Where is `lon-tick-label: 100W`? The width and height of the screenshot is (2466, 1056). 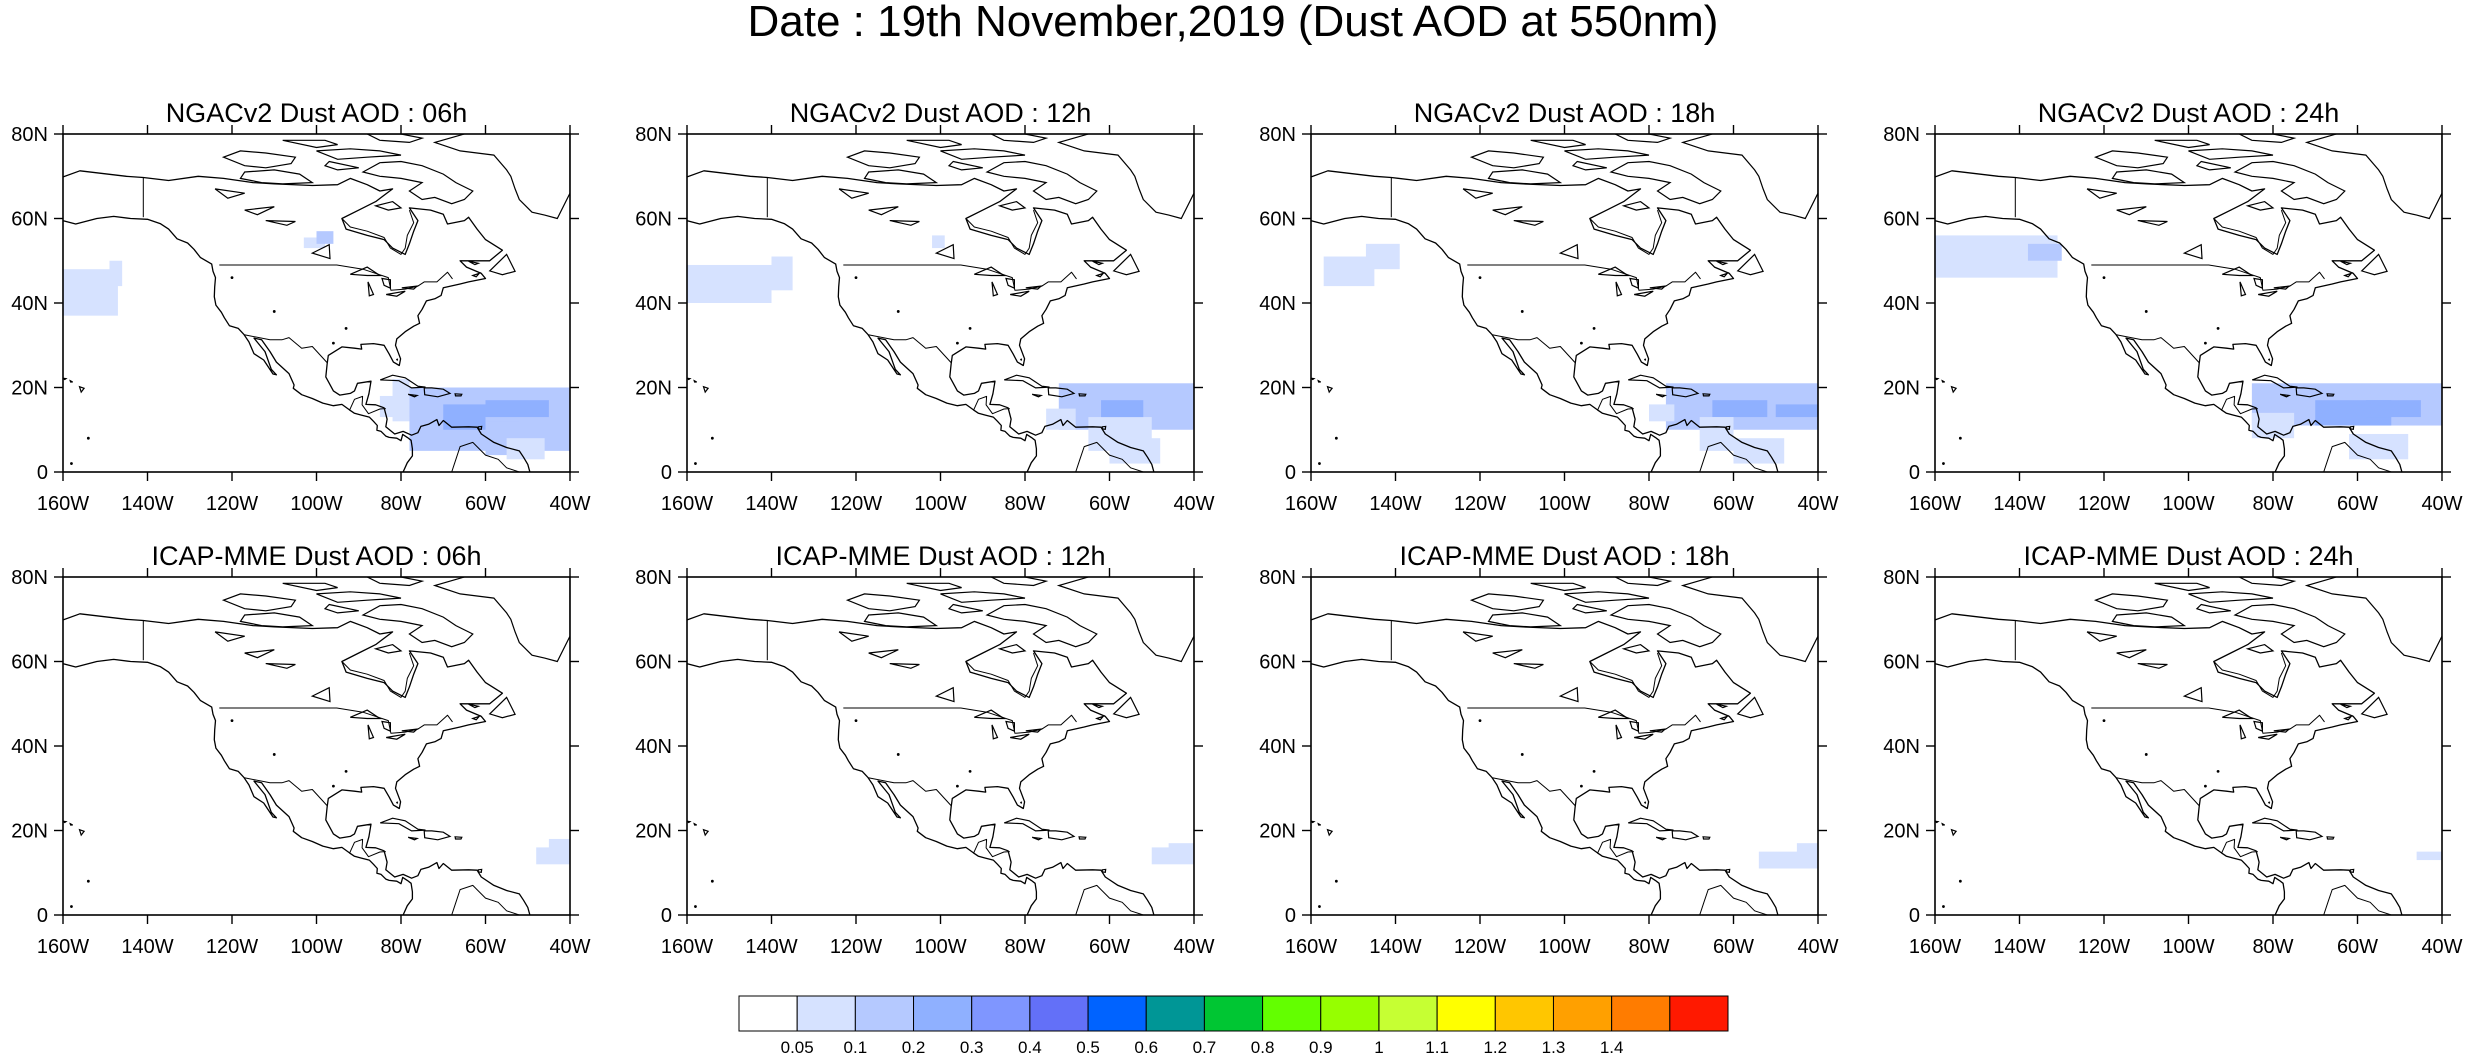
lon-tick-label: 100W is located at coordinates (940, 947).